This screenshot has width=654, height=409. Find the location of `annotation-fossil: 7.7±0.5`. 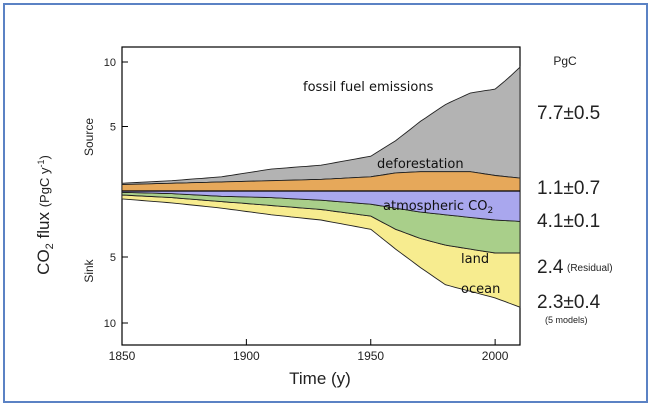

annotation-fossil: 7.7±0.5 is located at coordinates (568, 113).